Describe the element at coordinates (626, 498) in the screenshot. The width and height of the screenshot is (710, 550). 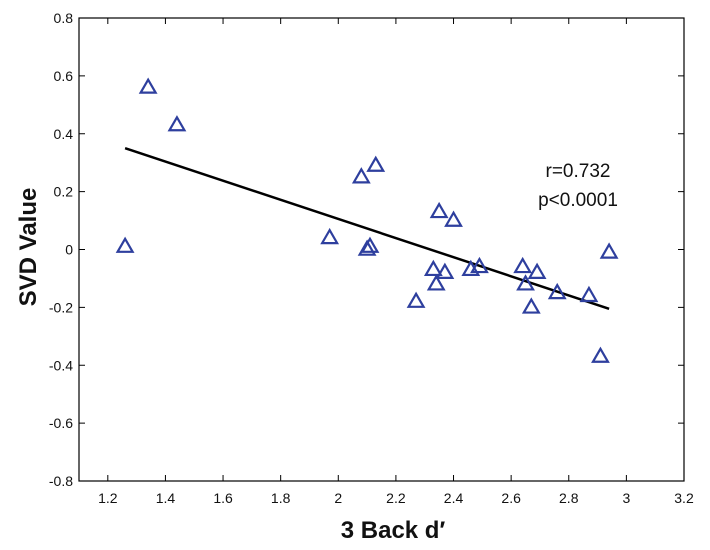
I see `x-tick-label: 3` at that location.